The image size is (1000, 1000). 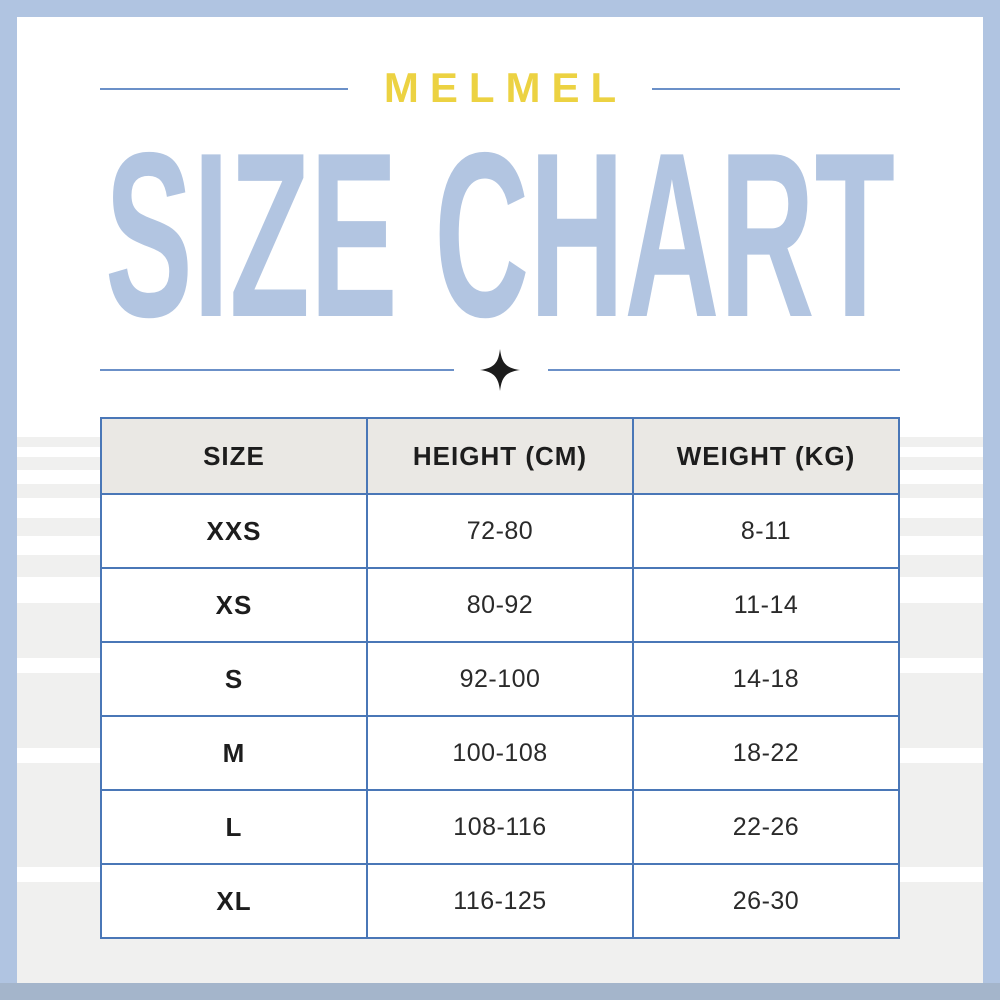 I want to click on cell-weight: 22-26, so click(x=766, y=827).